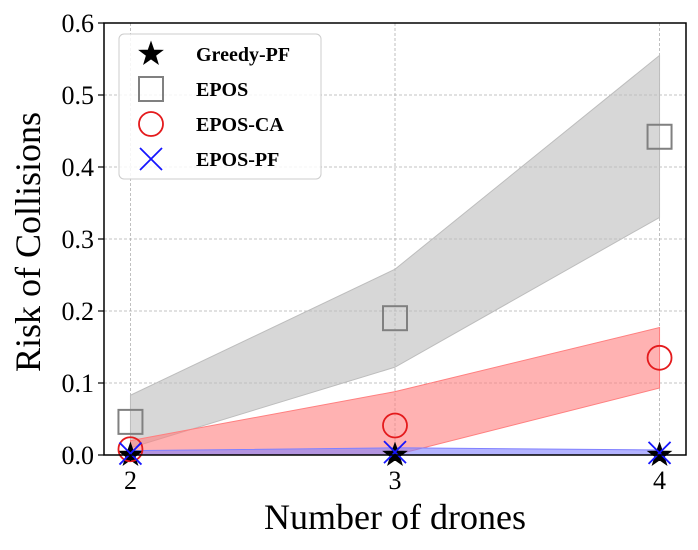 The image size is (698, 550). What do you see at coordinates (130, 480) in the screenshot?
I see `x-tick-label-0: 2` at bounding box center [130, 480].